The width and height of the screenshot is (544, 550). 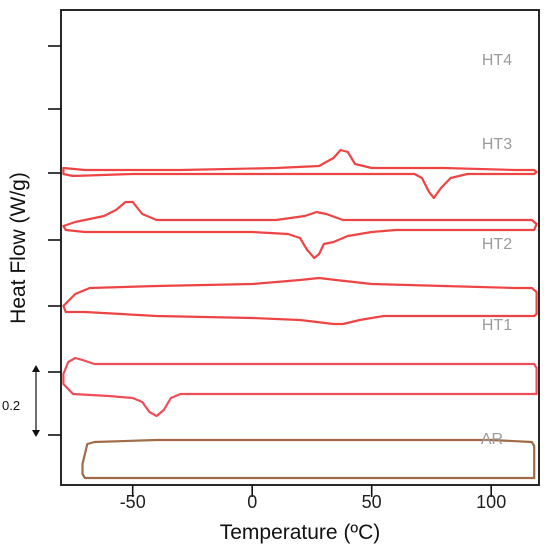 What do you see at coordinates (497, 244) in the screenshot?
I see `series-label-ht2: HT2` at bounding box center [497, 244].